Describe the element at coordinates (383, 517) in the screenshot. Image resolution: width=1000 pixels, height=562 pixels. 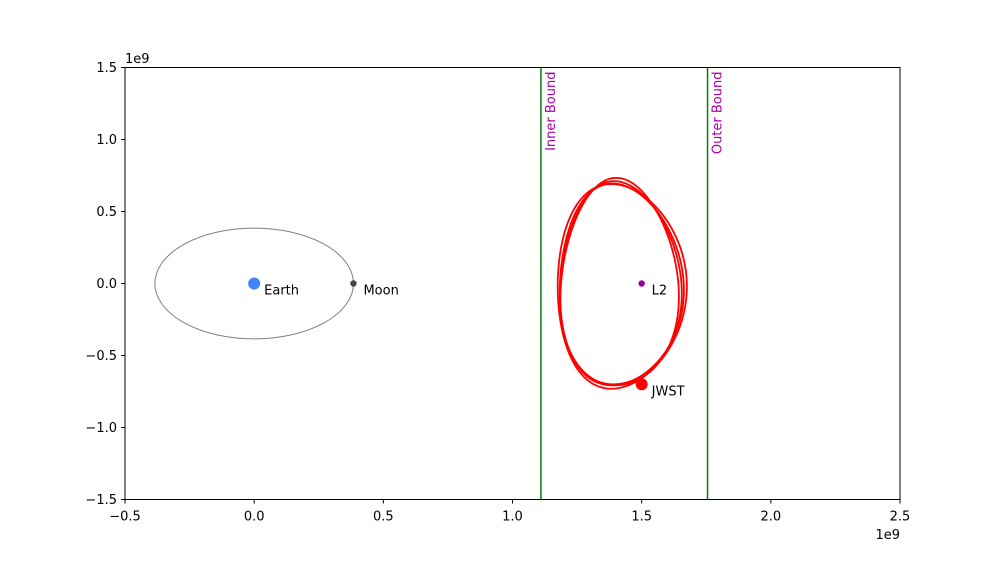
I see `x-tick-label: 0.5` at that location.